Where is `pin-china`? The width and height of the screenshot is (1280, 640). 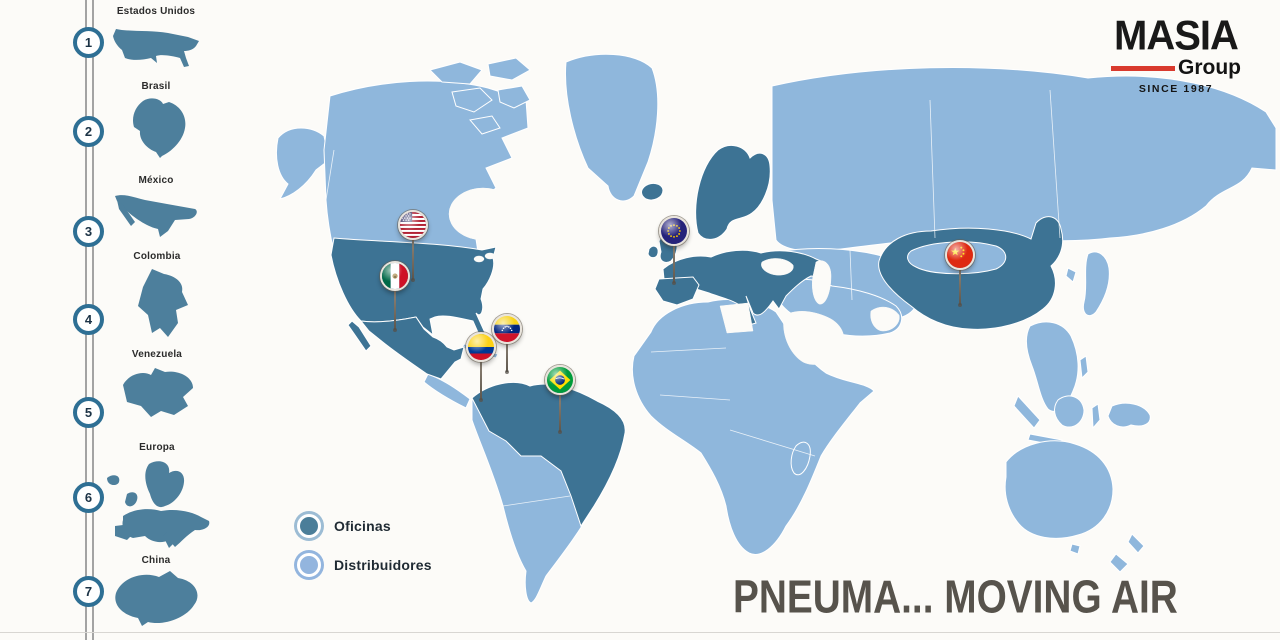 pin-china is located at coordinates (960, 273).